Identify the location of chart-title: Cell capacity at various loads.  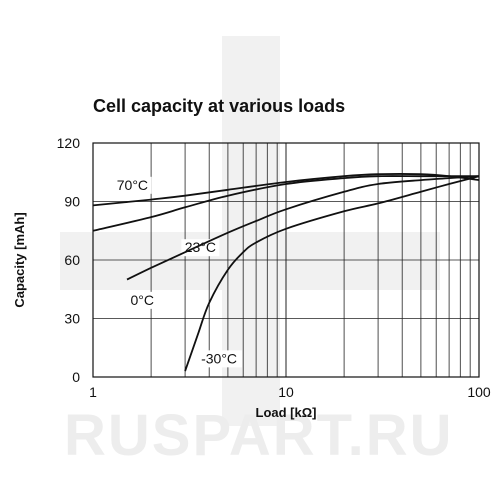
(219, 106).